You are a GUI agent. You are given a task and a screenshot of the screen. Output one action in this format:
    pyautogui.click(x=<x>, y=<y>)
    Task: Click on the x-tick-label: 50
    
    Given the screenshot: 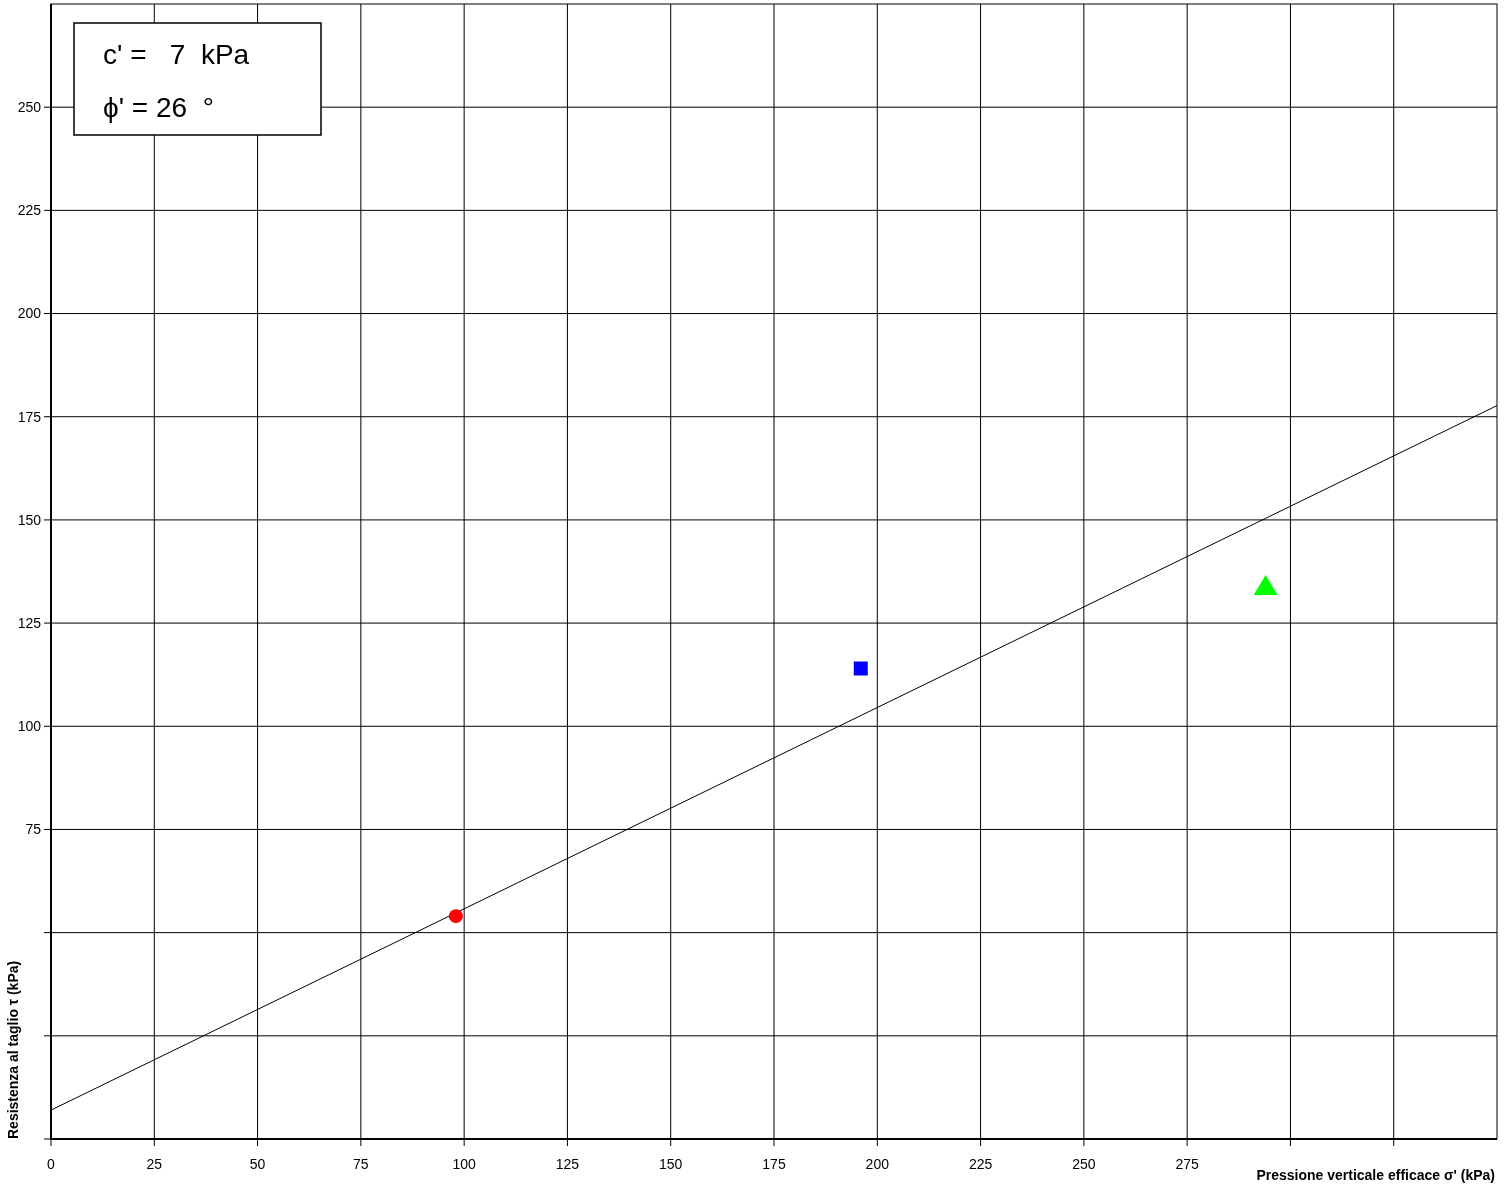 What is the action you would take?
    pyautogui.click(x=257, y=1164)
    